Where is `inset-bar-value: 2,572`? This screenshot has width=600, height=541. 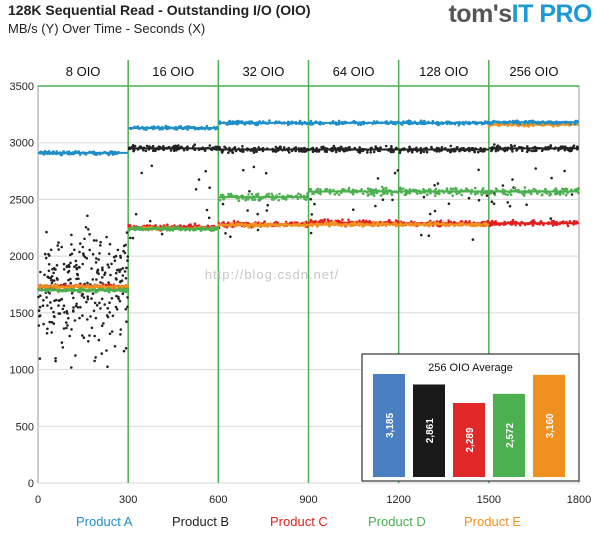 inset-bar-value: 2,572 is located at coordinates (510, 434).